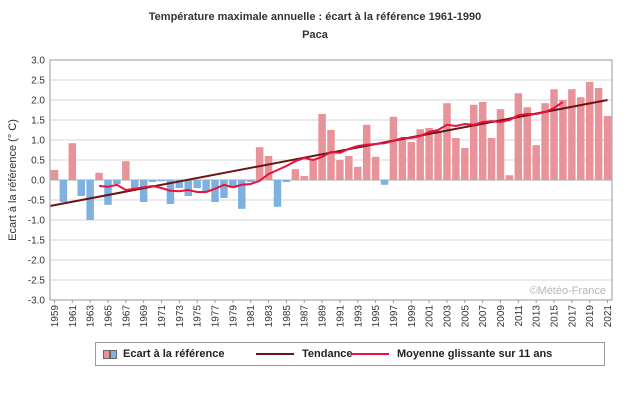  What do you see at coordinates (126, 316) in the screenshot?
I see `x-tick-label: 1967` at bounding box center [126, 316].